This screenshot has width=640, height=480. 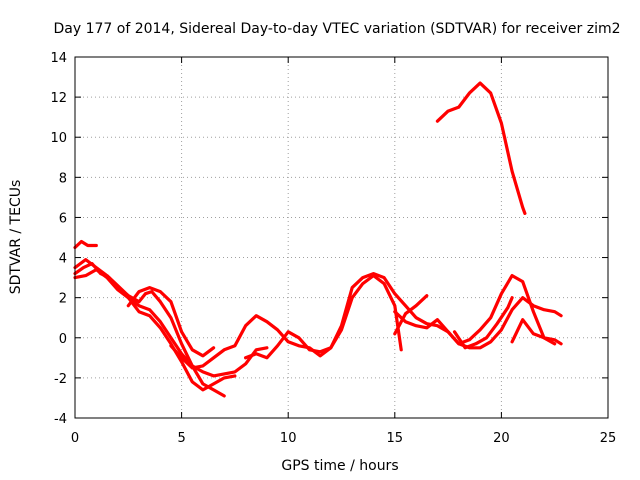 What do you see at coordinates (16, 237) in the screenshot?
I see `y-axis-label: SDTVAR / TECUs` at bounding box center [16, 237].